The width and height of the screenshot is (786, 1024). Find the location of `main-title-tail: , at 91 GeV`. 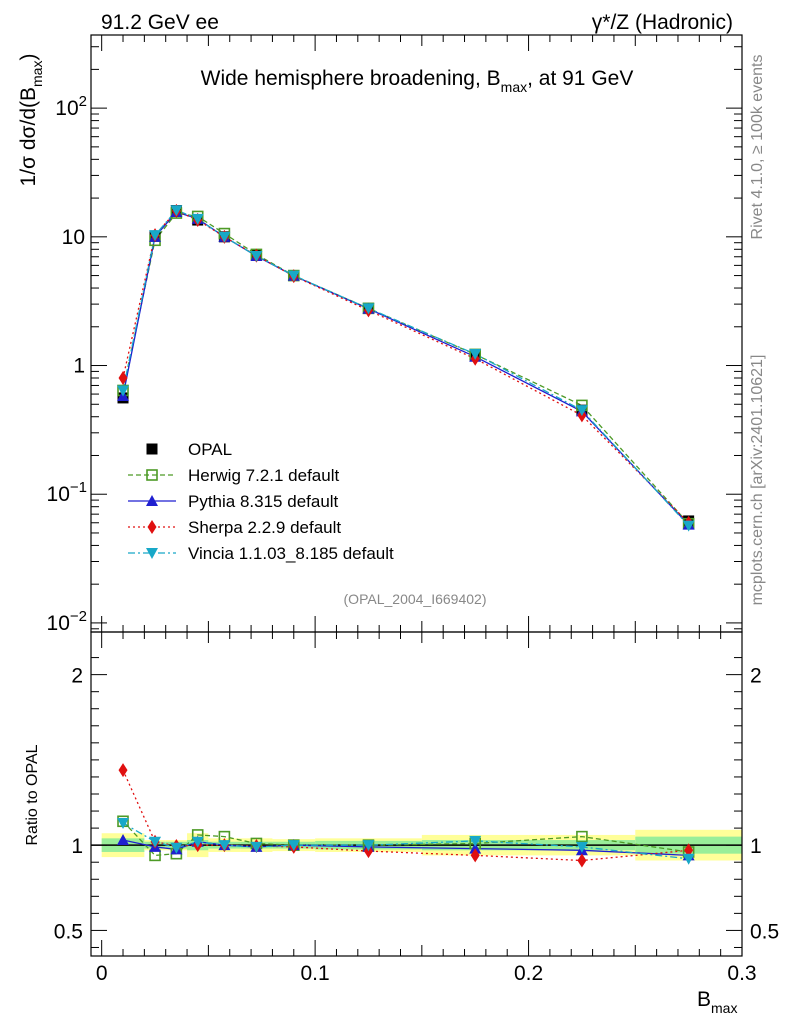

main-title-tail: , at 91 GeV is located at coordinates (580, 78).